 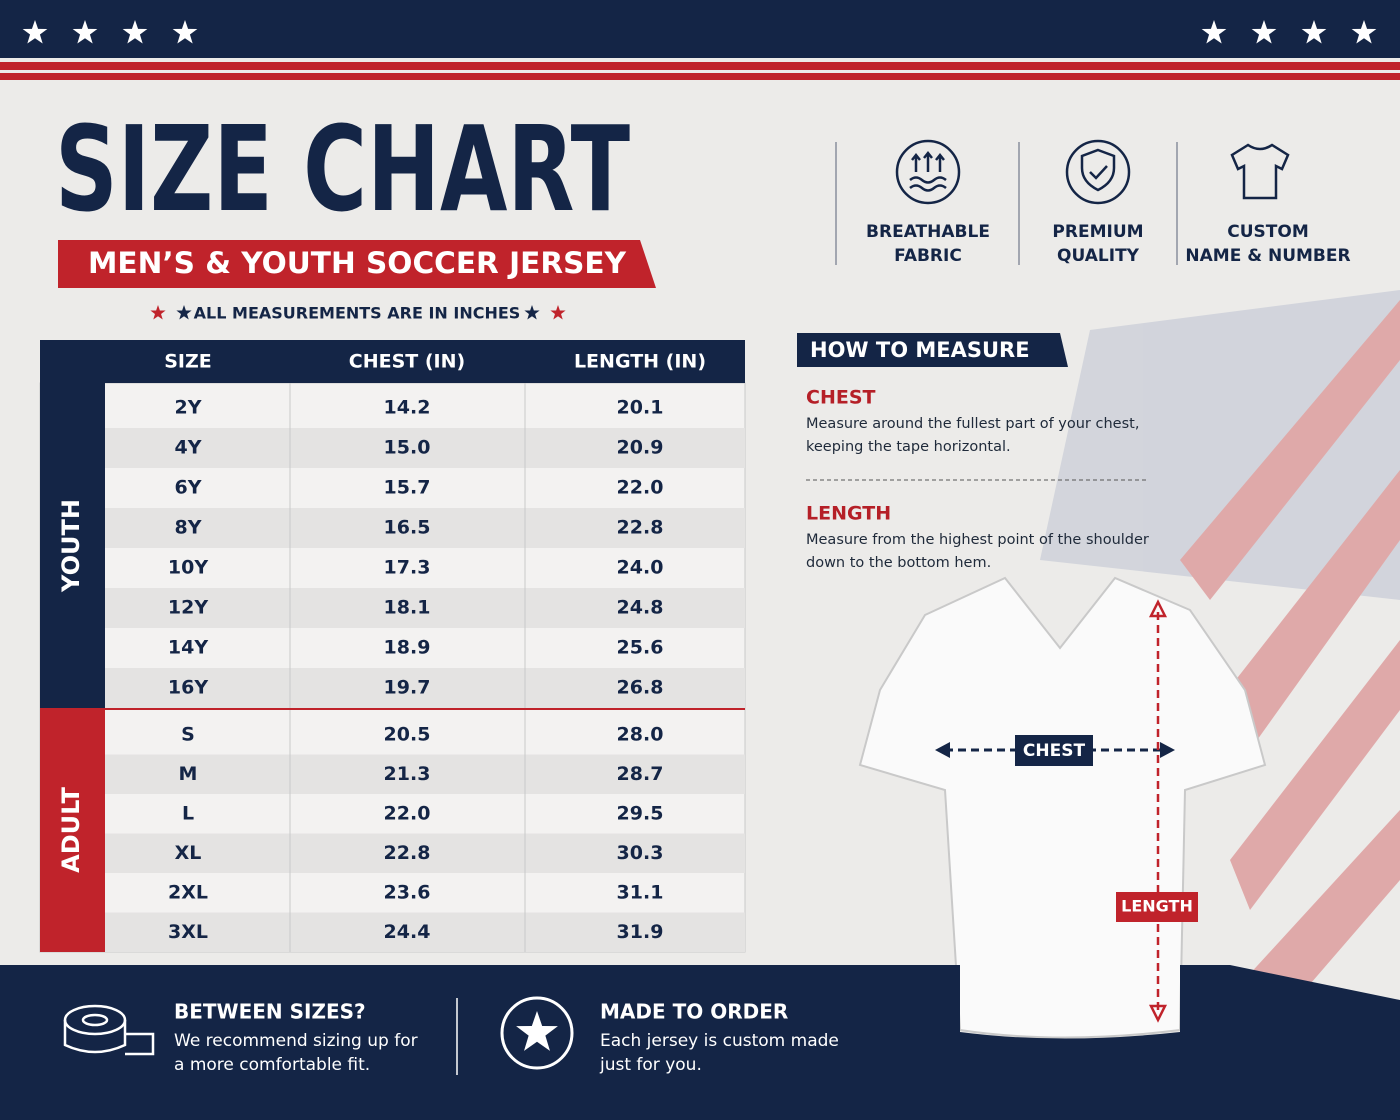 What do you see at coordinates (537, 1033) in the screenshot?
I see `star-badge` at bounding box center [537, 1033].